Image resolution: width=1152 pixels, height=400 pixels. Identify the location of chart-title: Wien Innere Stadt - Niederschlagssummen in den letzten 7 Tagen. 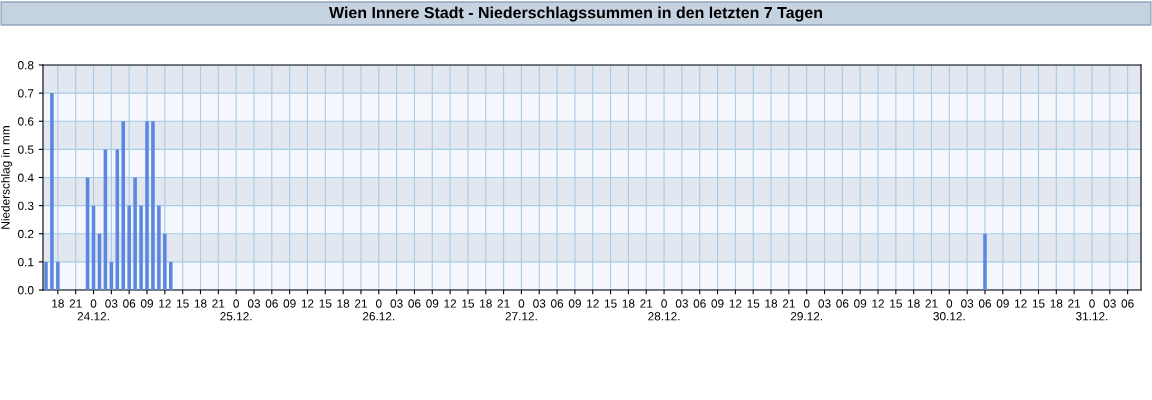
(575, 14).